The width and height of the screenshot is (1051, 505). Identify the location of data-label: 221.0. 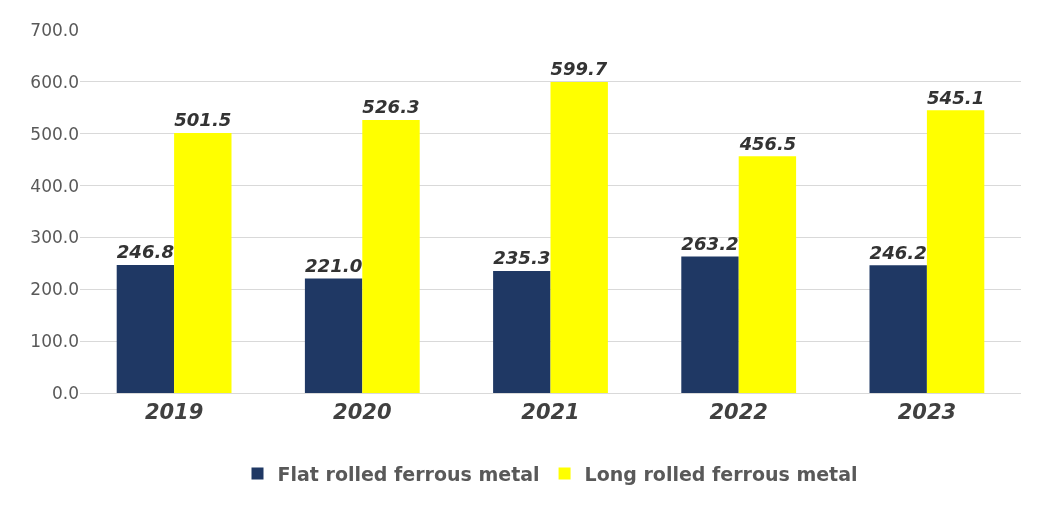
(333, 265).